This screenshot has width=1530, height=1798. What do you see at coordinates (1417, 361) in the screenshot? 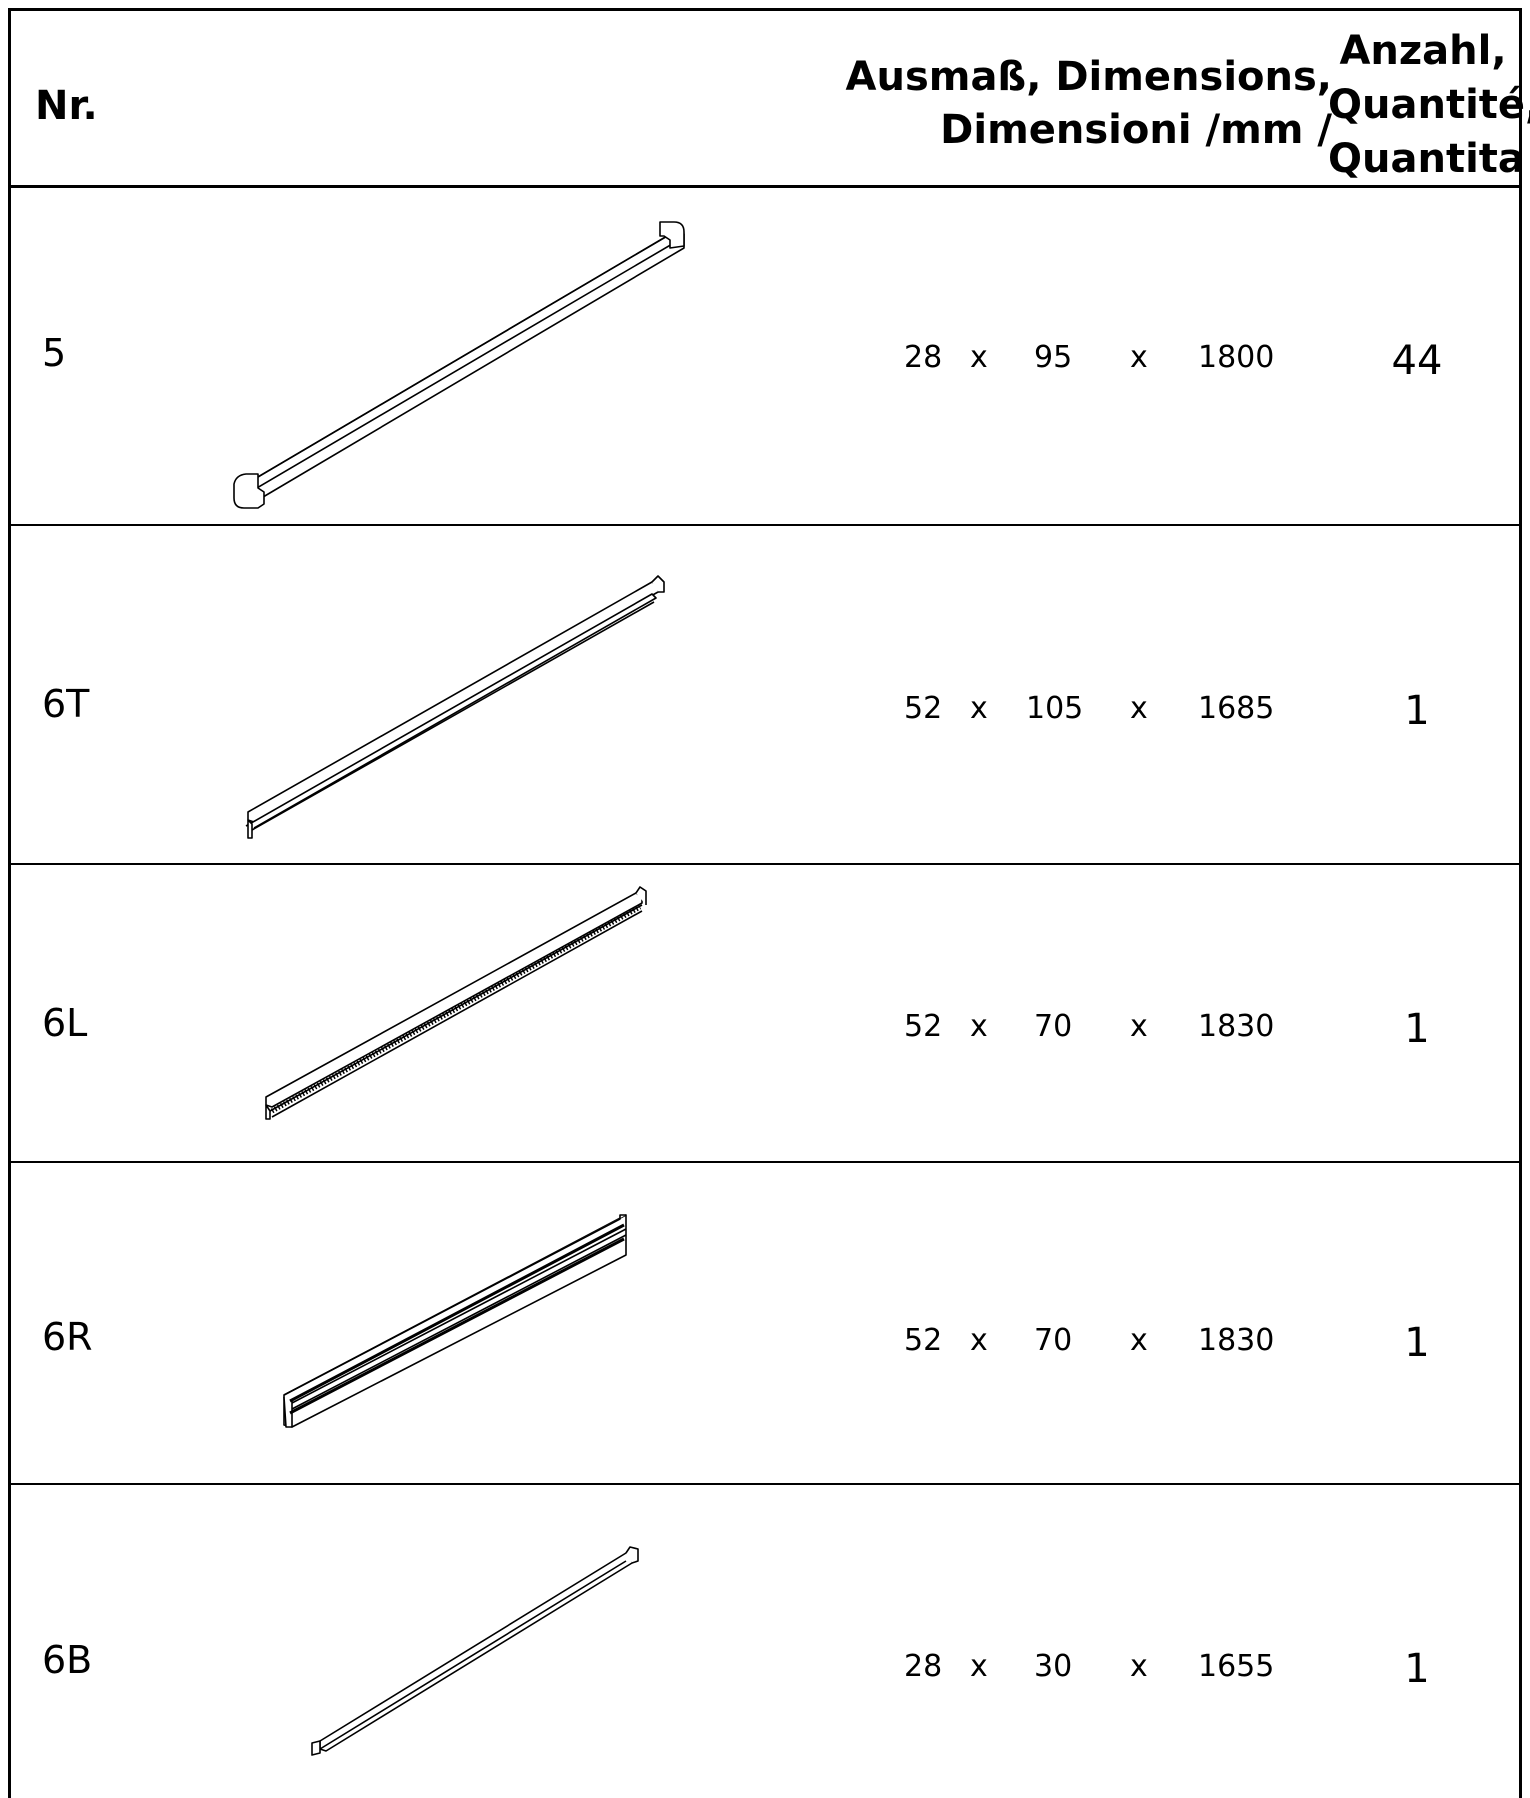
I see `quantity: 44` at bounding box center [1417, 361].